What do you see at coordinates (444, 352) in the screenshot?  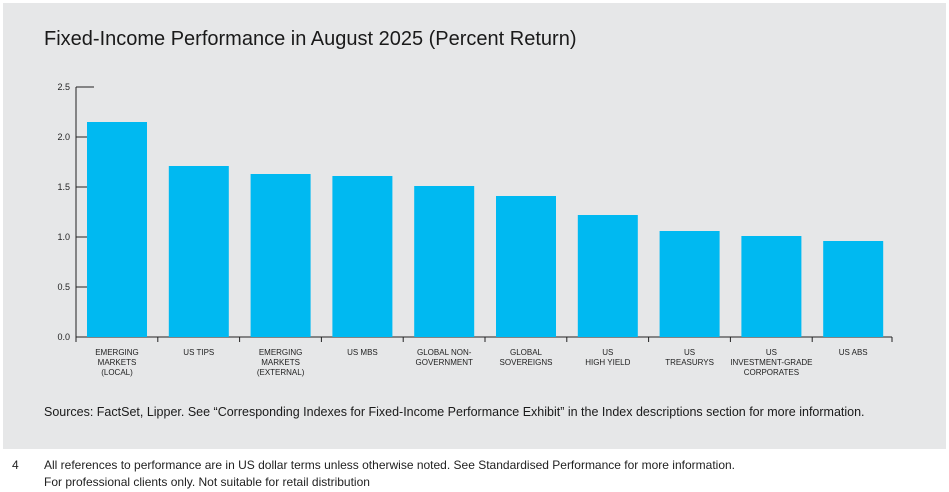 I see `x-category-label: GLOBAL NON-` at bounding box center [444, 352].